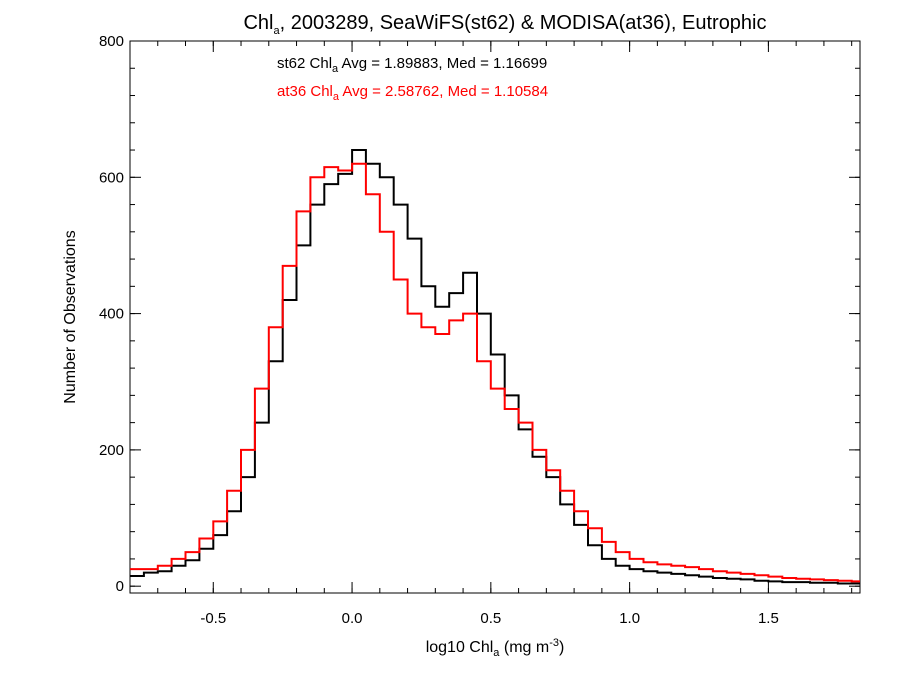 The height and width of the screenshot is (675, 900). Describe the element at coordinates (111, 450) in the screenshot. I see `y-tick-label: 200` at that location.